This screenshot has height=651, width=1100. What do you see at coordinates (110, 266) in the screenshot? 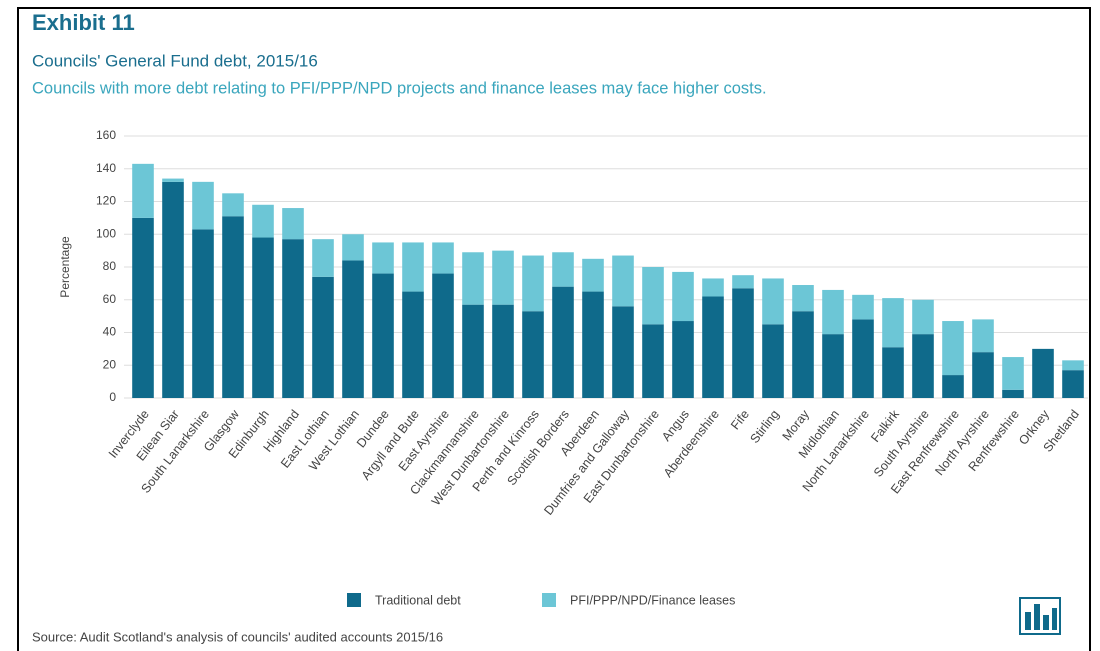
I see `y-tick-label: 80` at bounding box center [110, 266].